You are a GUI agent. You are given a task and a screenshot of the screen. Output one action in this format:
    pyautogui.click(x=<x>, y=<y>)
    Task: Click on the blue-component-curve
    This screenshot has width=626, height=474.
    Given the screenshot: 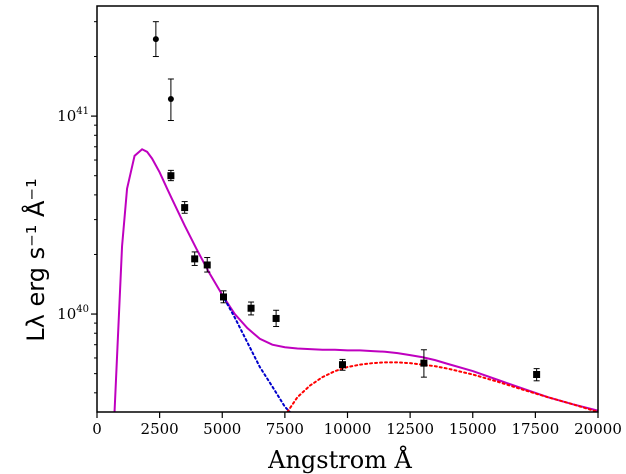 What is the action you would take?
    pyautogui.click(x=256, y=352)
    